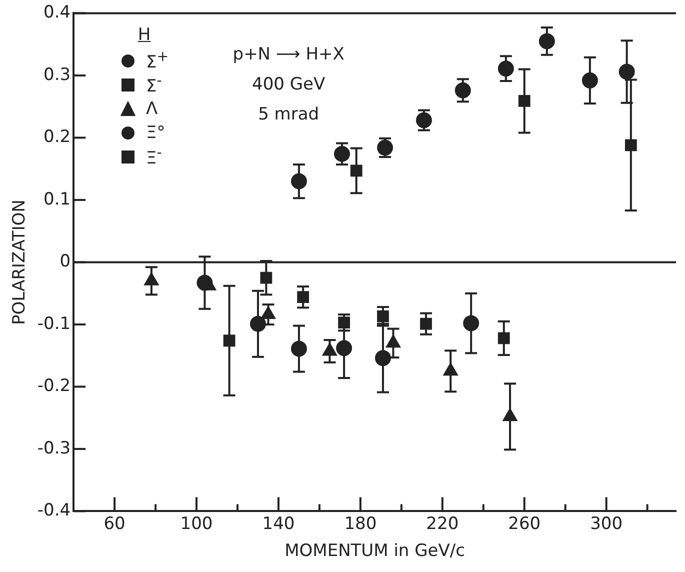  What do you see at coordinates (278, 524) in the screenshot?
I see `x-tick-label: 140` at bounding box center [278, 524].